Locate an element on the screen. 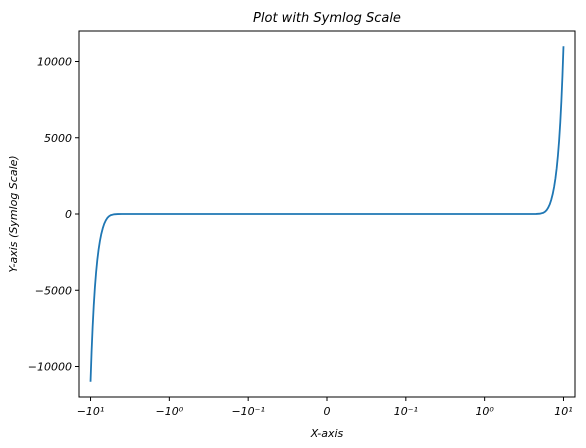 Image resolution: width=586 pixels, height=448 pixels. y-axis-ticks: −10000 −5000 0 5000 10000 is located at coordinates (53, 215).